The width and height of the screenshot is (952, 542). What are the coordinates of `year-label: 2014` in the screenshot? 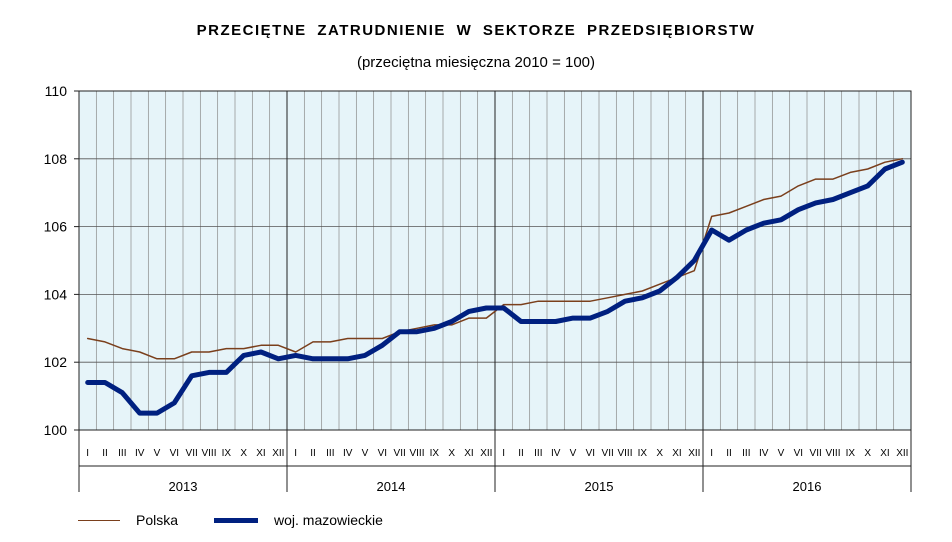 It's located at (391, 486).